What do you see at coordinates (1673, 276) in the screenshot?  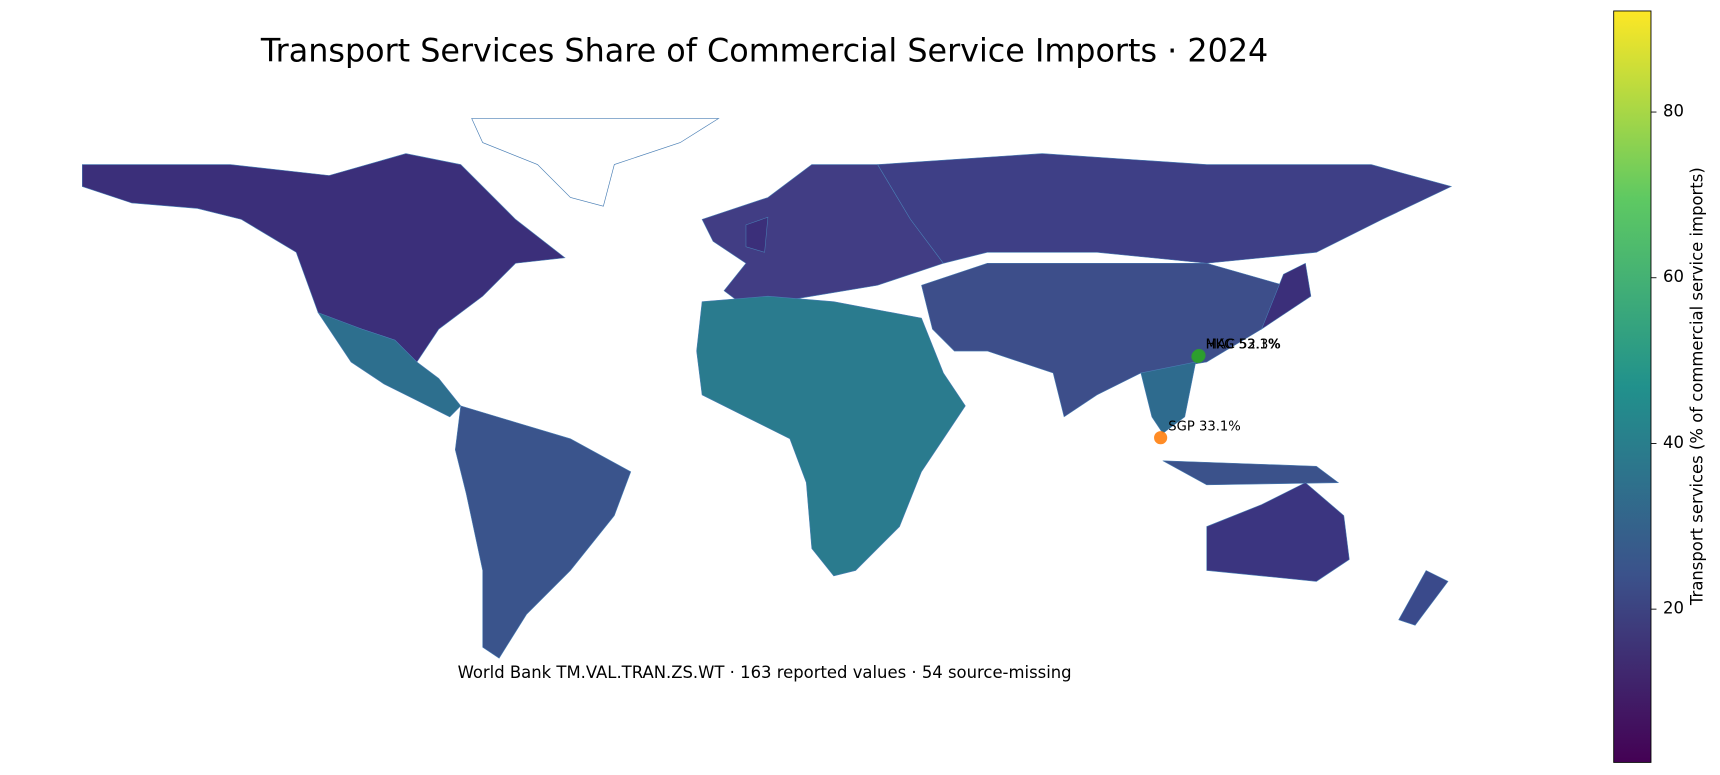 I see `colorbar-tick-label: 60` at bounding box center [1673, 276].